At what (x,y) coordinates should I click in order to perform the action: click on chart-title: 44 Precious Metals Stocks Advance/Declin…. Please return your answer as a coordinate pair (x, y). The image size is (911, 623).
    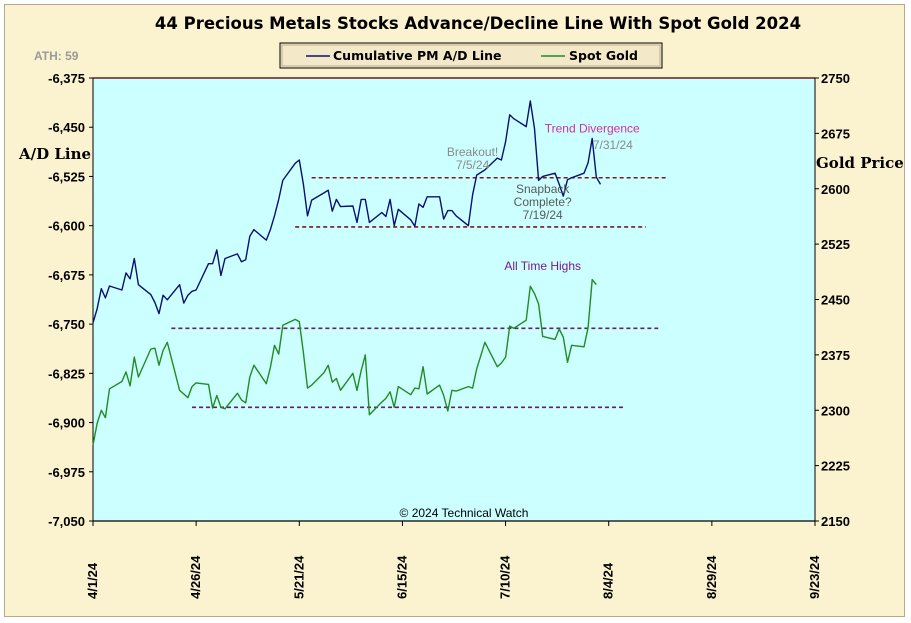
    Looking at the image, I should click on (478, 23).